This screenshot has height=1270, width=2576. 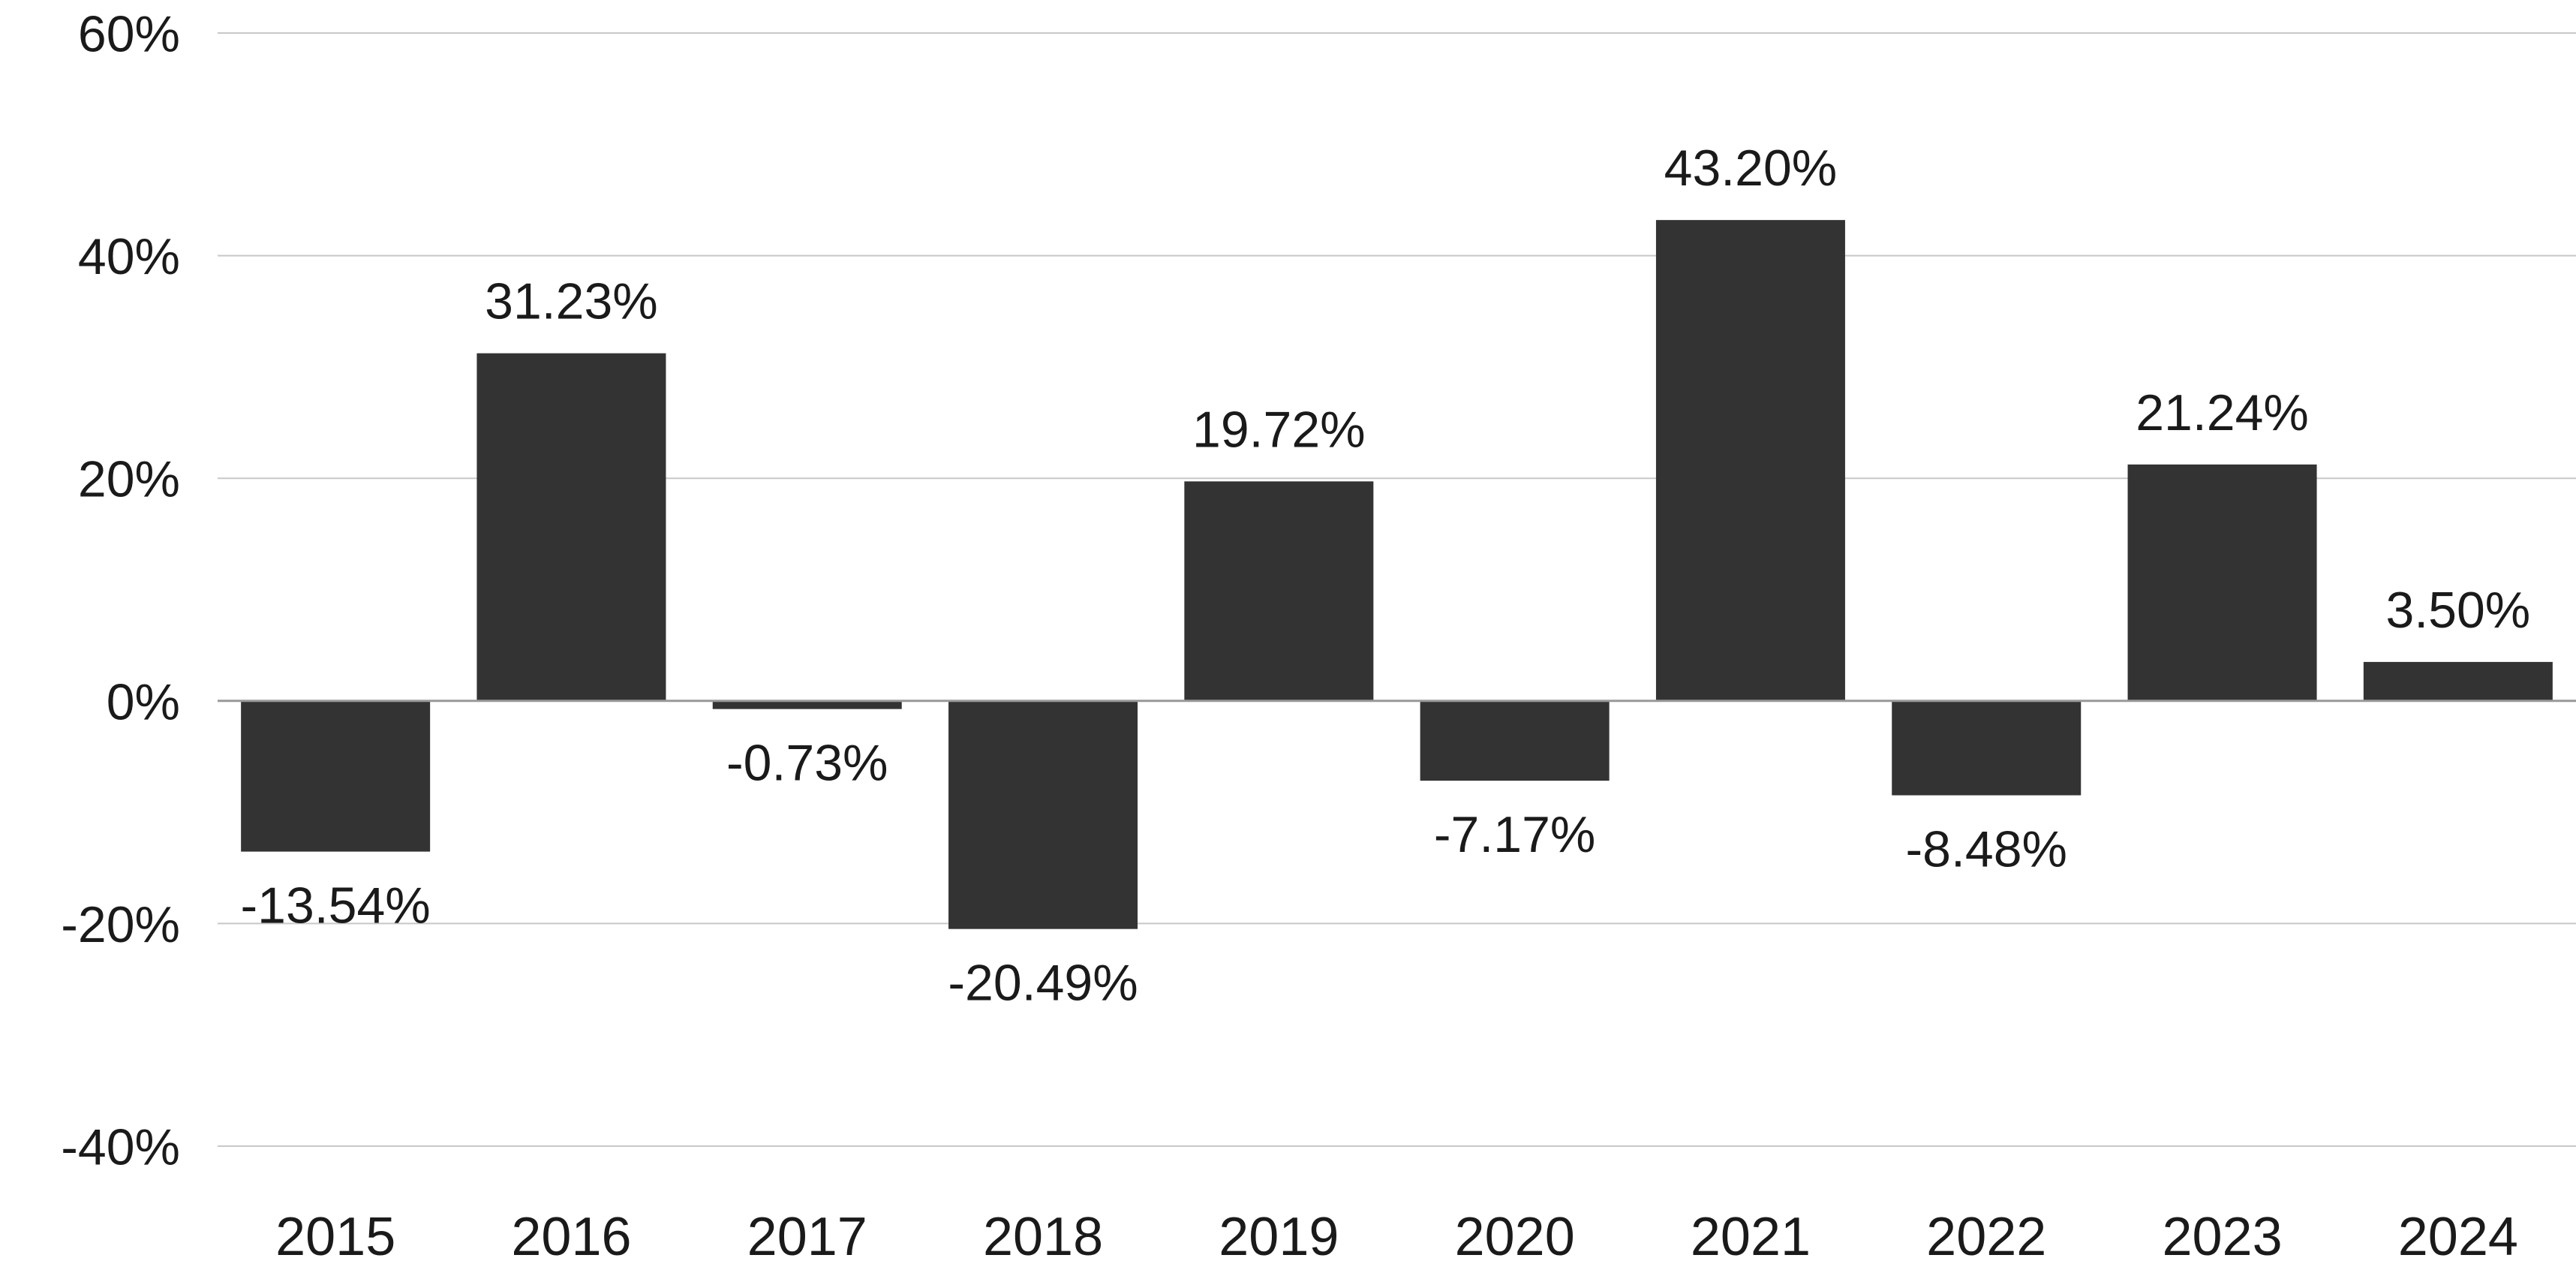 What do you see at coordinates (129, 33) in the screenshot?
I see `y-tick-label: 60%` at bounding box center [129, 33].